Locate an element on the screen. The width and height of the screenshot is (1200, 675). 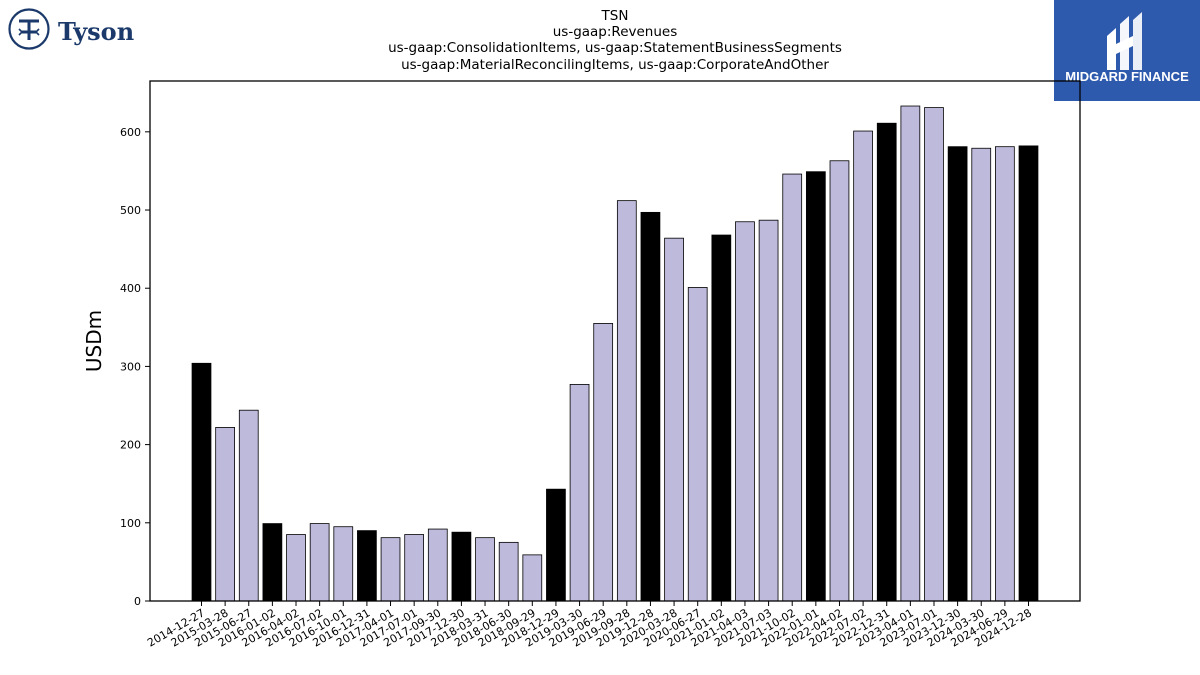
y-tick-label: 200 is located at coordinates (130, 445).